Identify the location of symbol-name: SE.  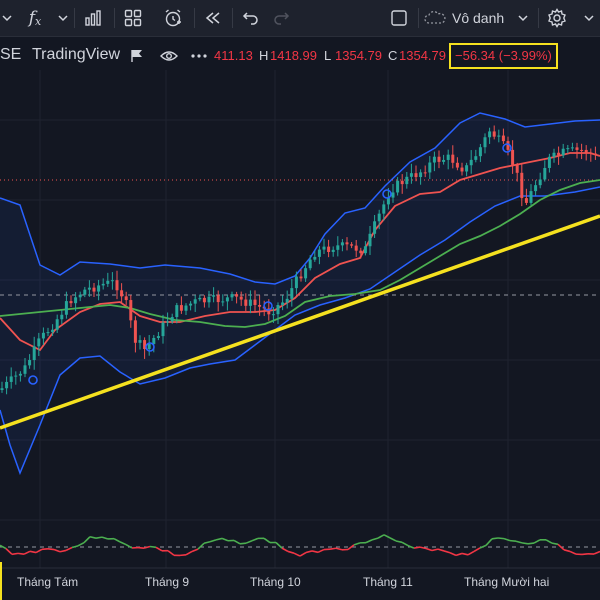
(11, 54).